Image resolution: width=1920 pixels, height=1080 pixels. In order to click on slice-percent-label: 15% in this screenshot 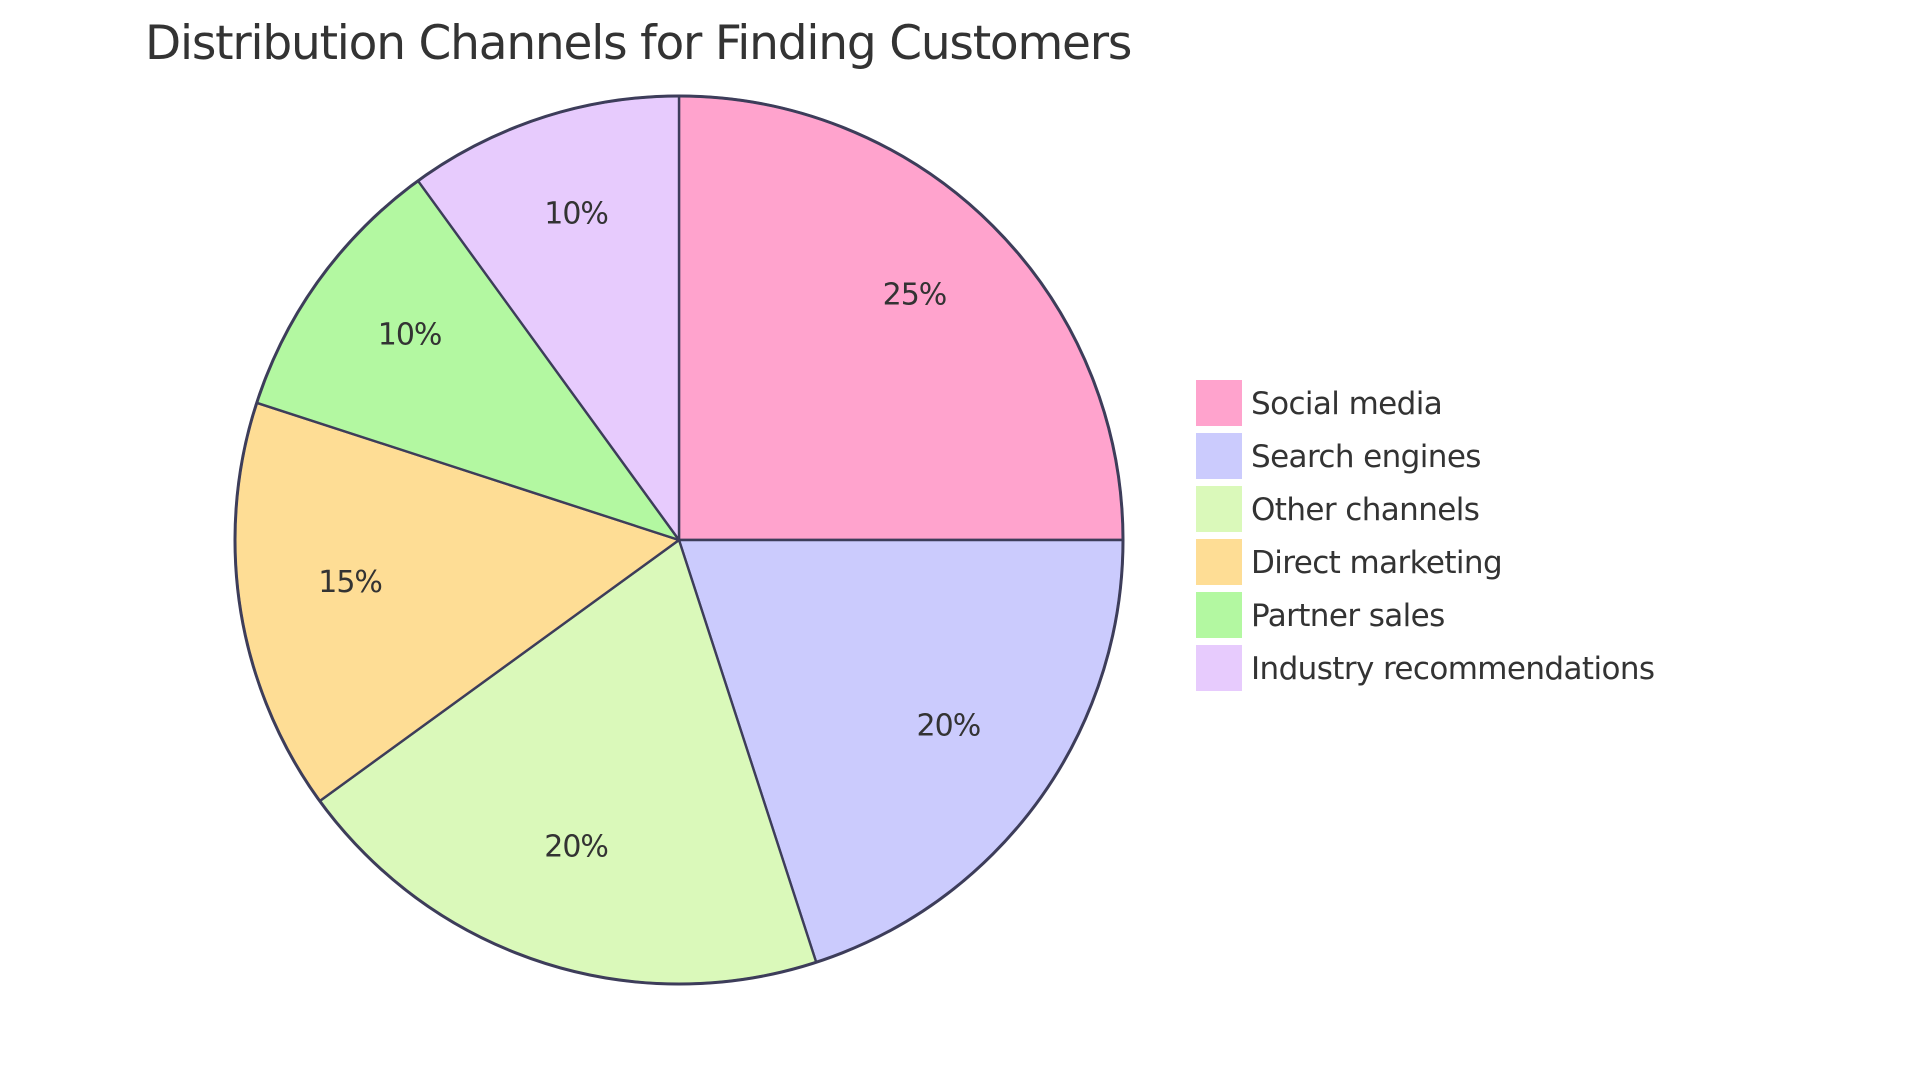, I will do `click(350, 582)`.